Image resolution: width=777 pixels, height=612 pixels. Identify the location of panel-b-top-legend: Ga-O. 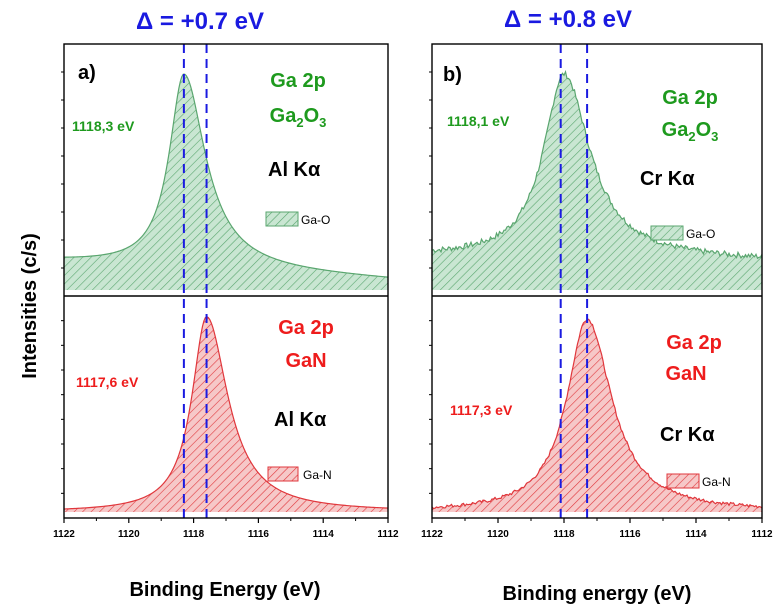
(700, 234).